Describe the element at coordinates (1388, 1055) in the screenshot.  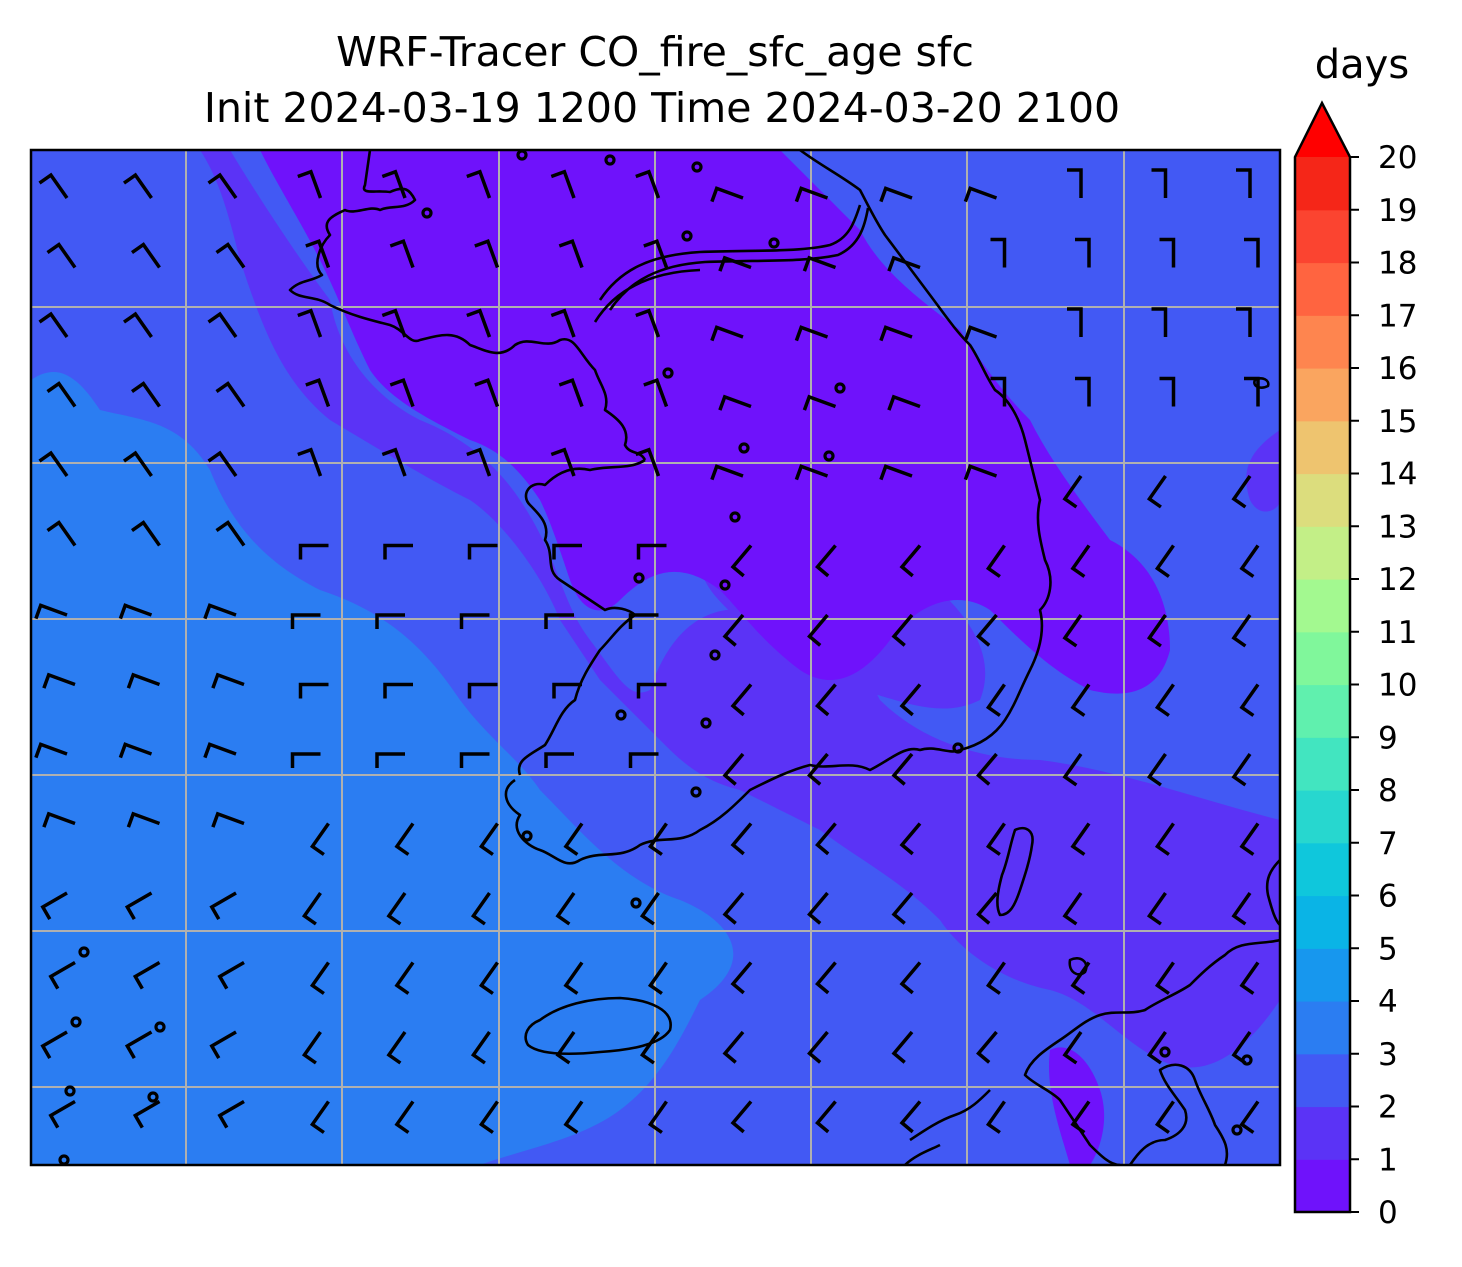
I see `colorbar-tick-label: 3` at that location.